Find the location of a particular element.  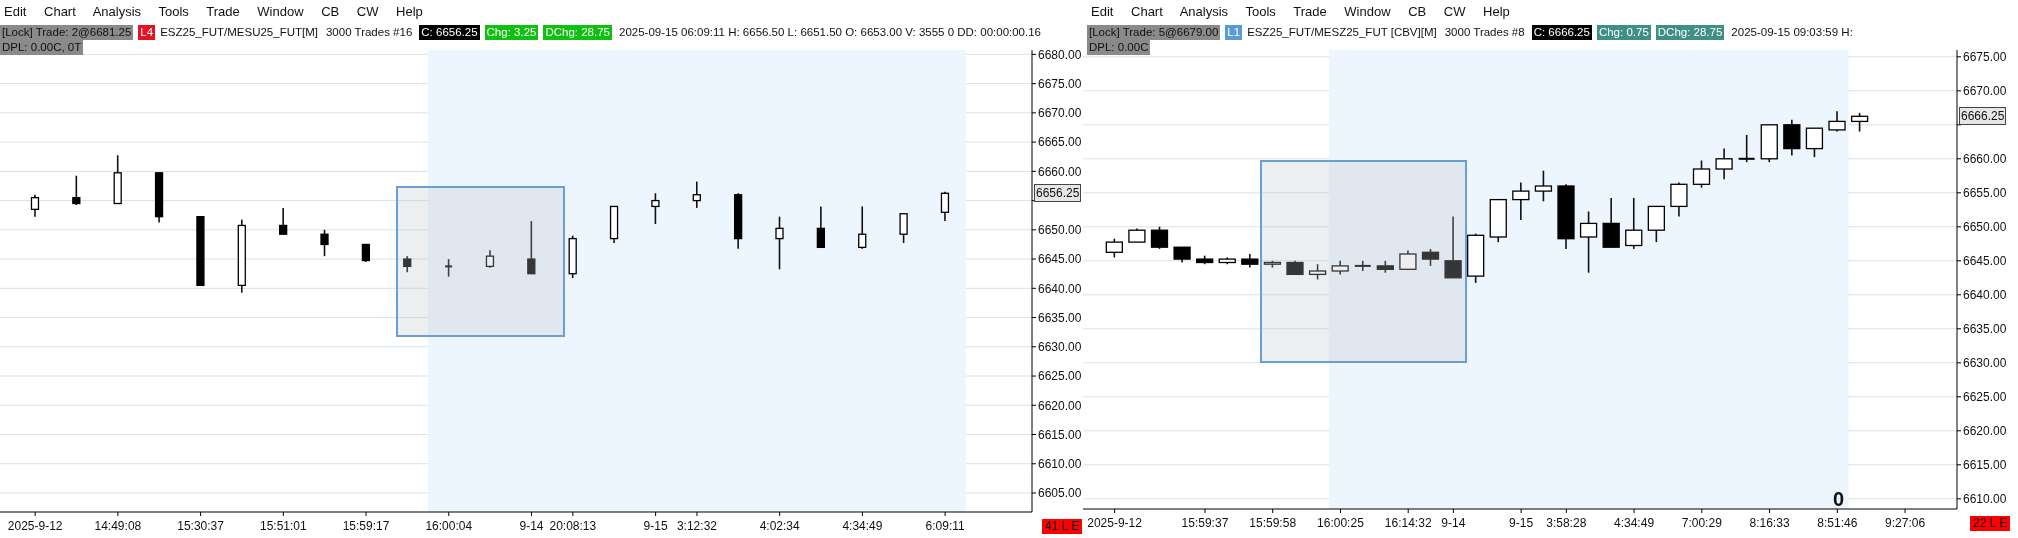

text: 41 L E is located at coordinates (1062, 526).